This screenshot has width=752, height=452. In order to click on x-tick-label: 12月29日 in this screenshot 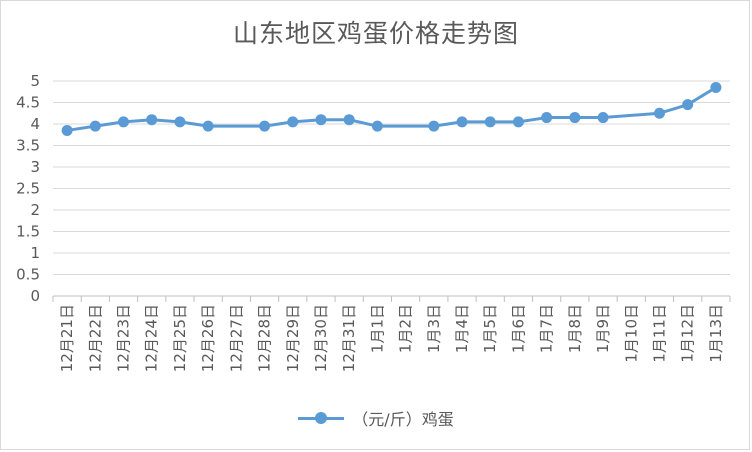, I will do `click(293, 338)`.